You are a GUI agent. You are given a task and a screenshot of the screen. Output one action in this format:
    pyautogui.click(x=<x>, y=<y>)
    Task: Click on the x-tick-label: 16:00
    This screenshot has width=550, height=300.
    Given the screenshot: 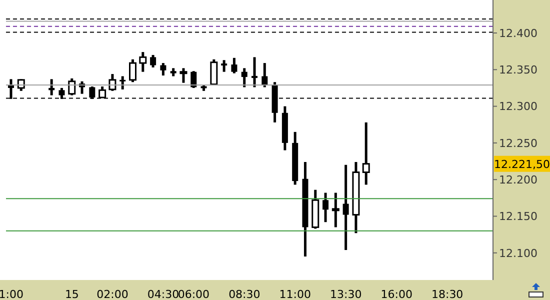 What is the action you would take?
    pyautogui.click(x=396, y=294)
    